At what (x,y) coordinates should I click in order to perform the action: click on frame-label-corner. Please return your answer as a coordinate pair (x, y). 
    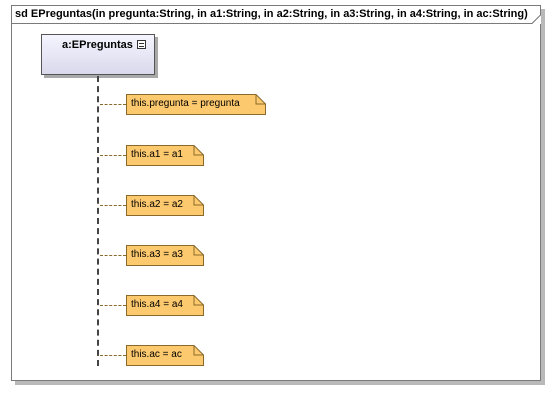
    Looking at the image, I should click on (535, 19).